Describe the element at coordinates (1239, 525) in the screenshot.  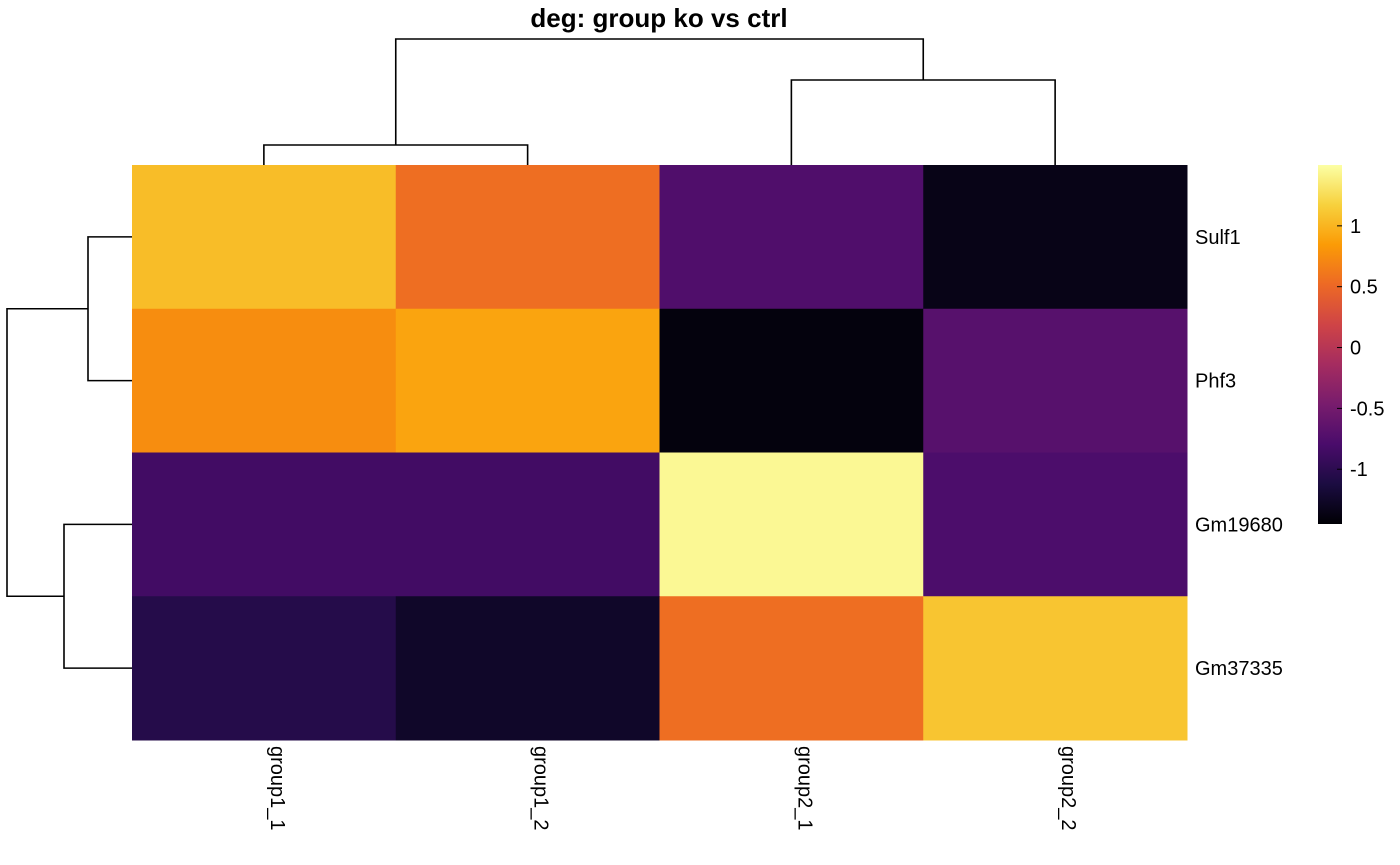
I see `row-label: Gm19680` at that location.